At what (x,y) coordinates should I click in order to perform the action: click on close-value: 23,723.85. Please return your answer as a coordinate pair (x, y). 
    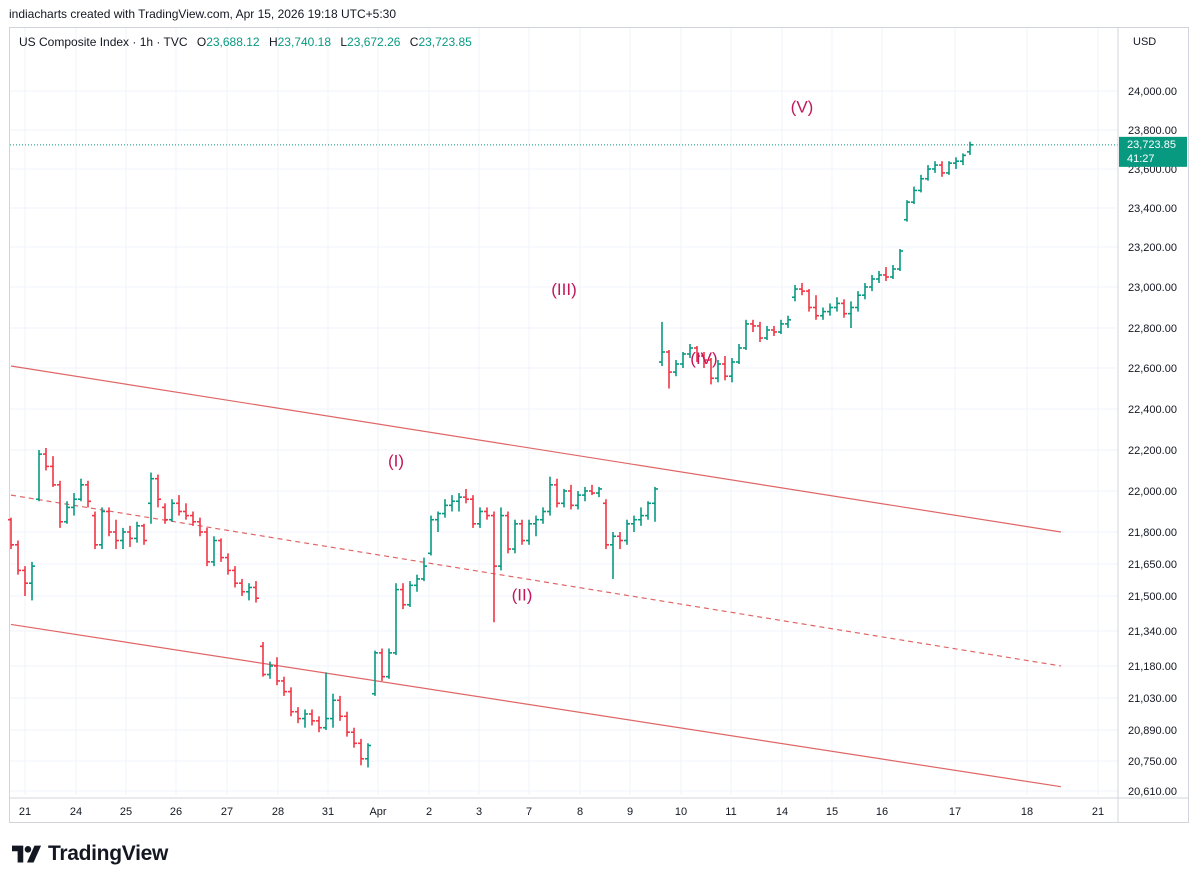
    Looking at the image, I should click on (445, 42).